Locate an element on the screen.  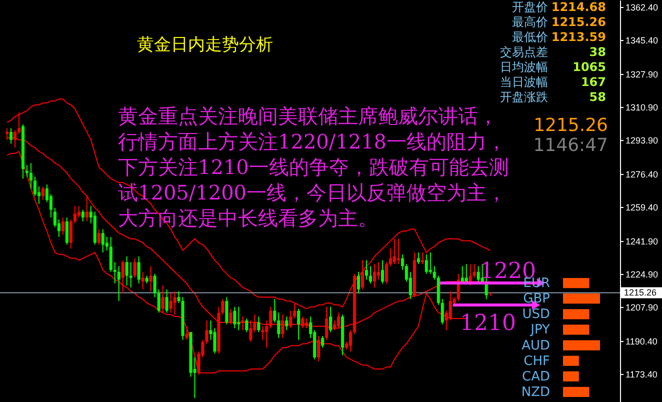
annotation: 下方关注1210一线的争夺，跌破有可能去测 is located at coordinates (313, 167).